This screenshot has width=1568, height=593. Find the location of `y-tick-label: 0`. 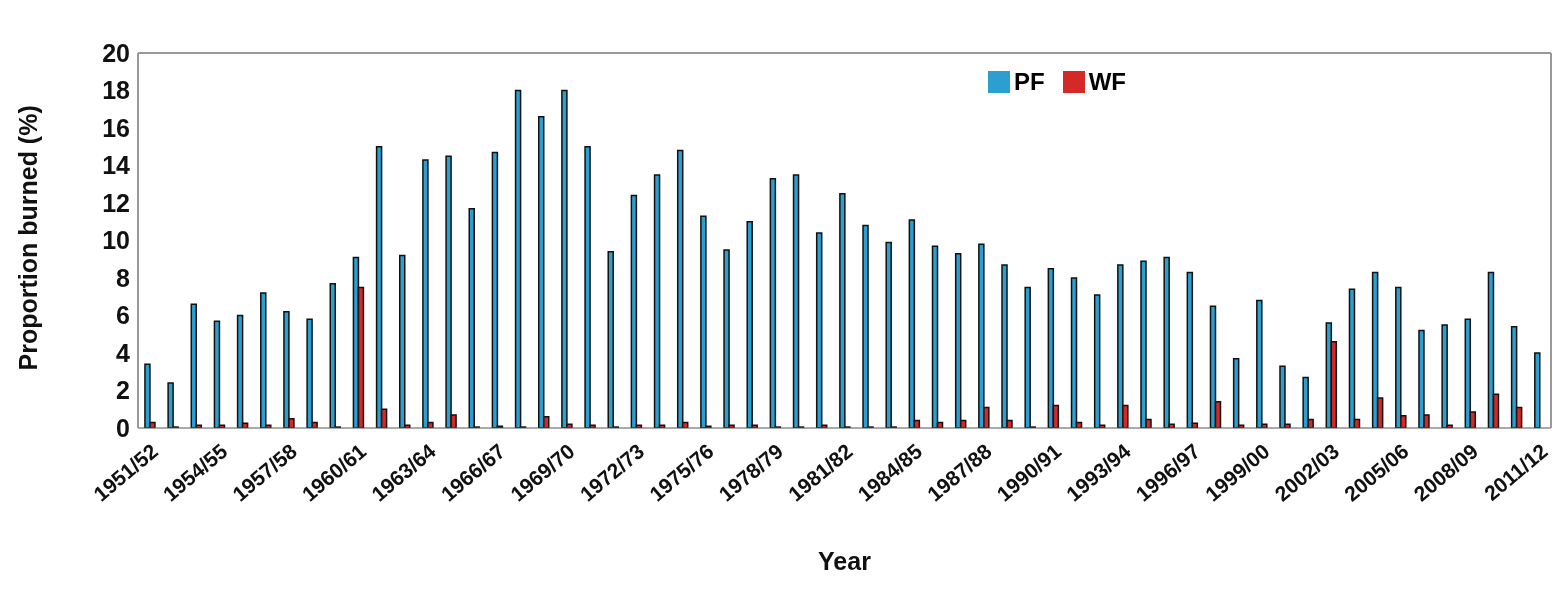

y-tick-label: 0 is located at coordinates (123, 427).